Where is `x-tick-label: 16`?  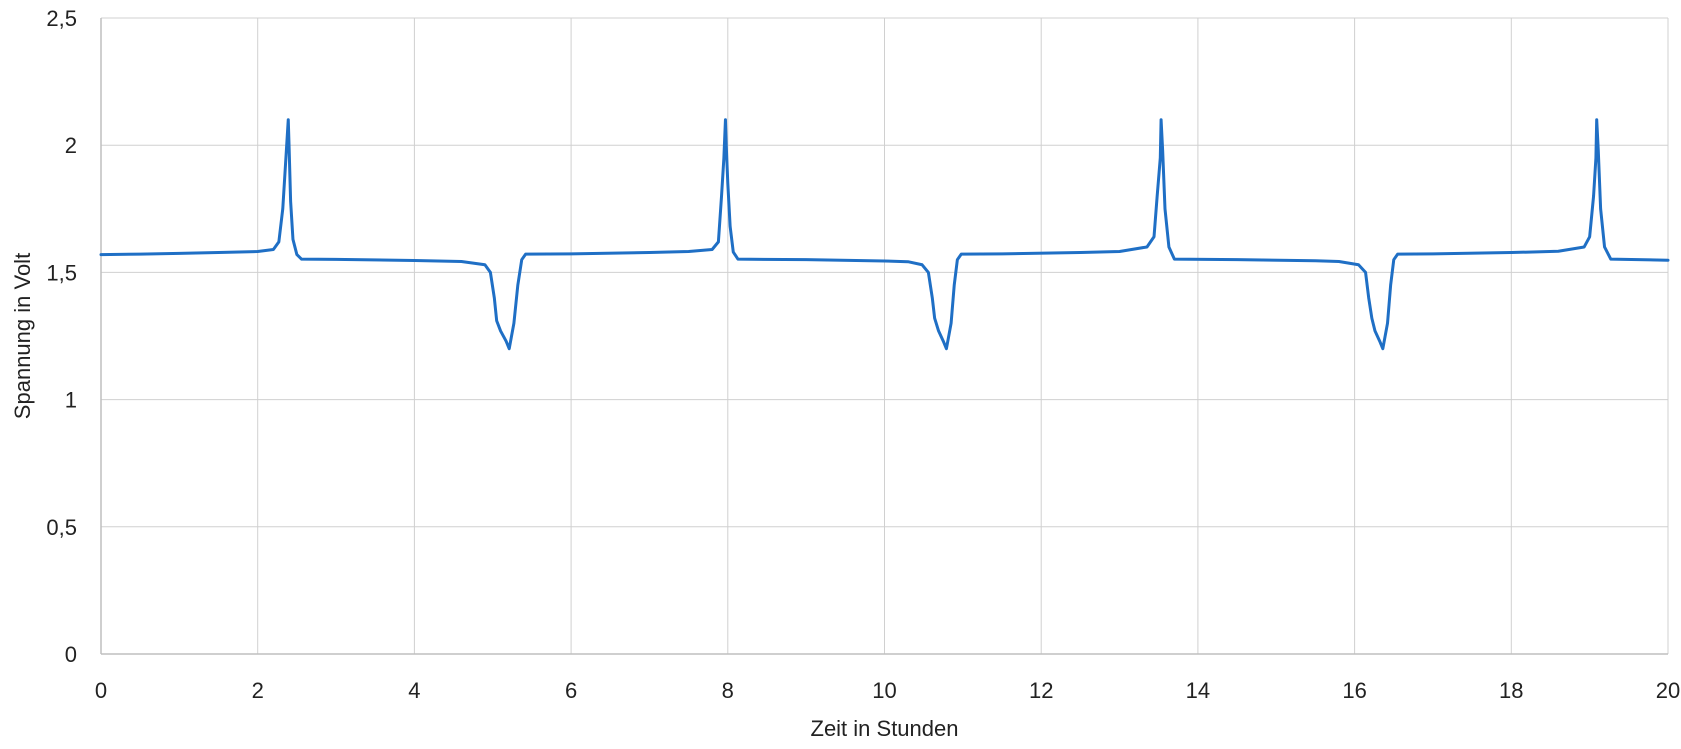 x-tick-label: 16 is located at coordinates (1354, 690).